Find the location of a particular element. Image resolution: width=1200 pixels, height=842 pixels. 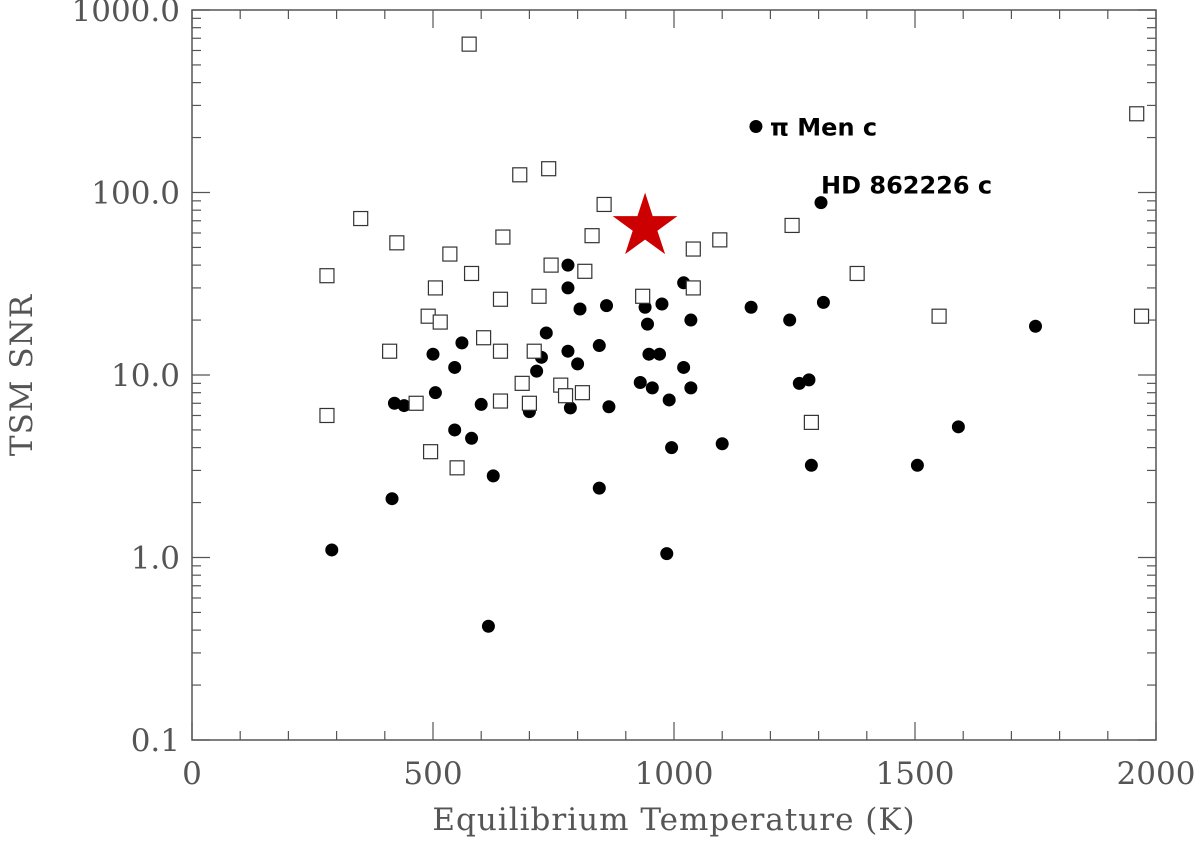

star-marker is located at coordinates (645, 223).